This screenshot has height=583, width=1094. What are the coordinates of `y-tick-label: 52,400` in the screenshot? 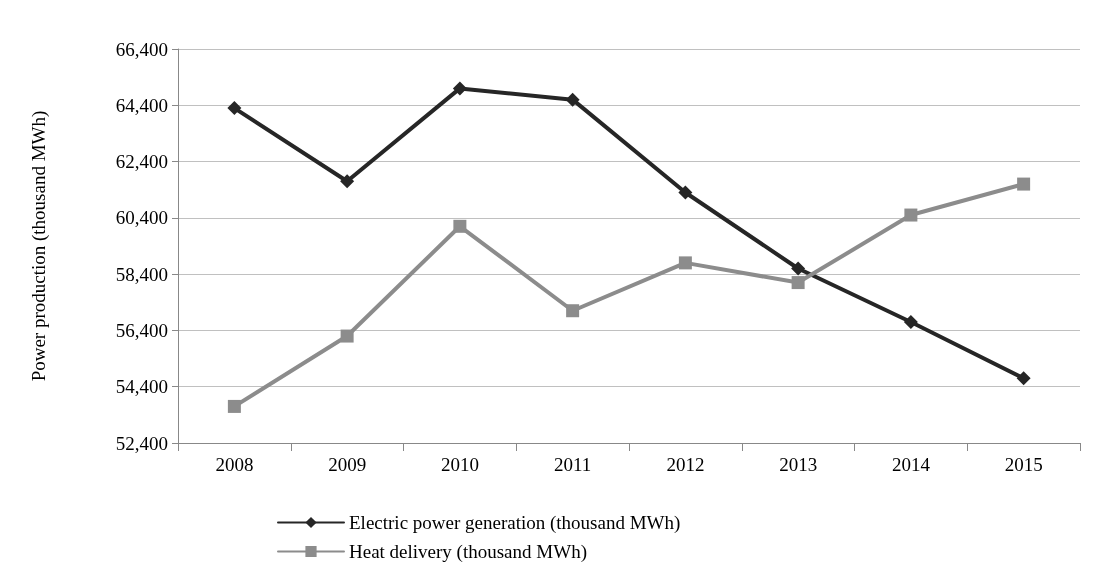 It's located at (141, 443).